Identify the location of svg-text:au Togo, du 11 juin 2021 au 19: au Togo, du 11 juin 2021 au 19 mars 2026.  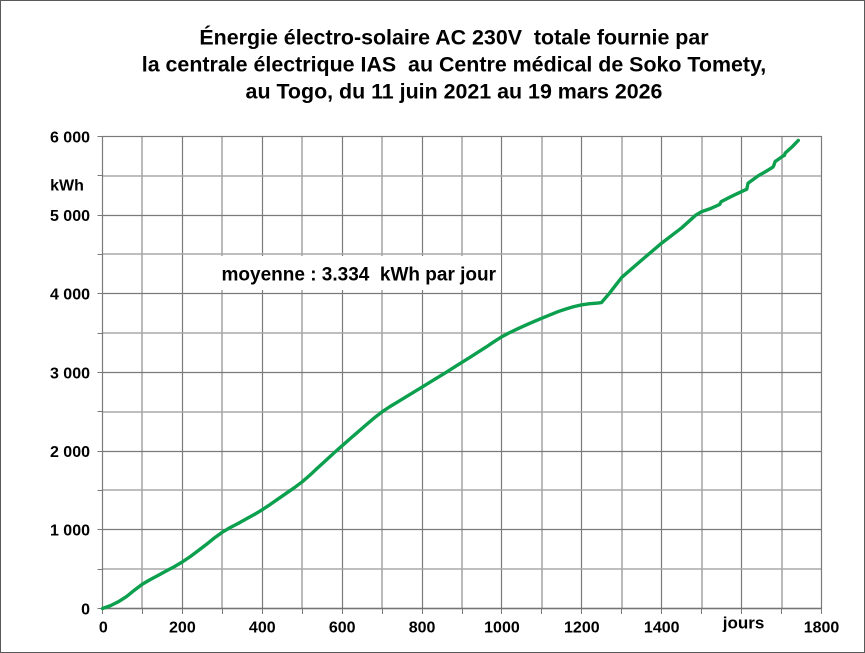
(454, 92).